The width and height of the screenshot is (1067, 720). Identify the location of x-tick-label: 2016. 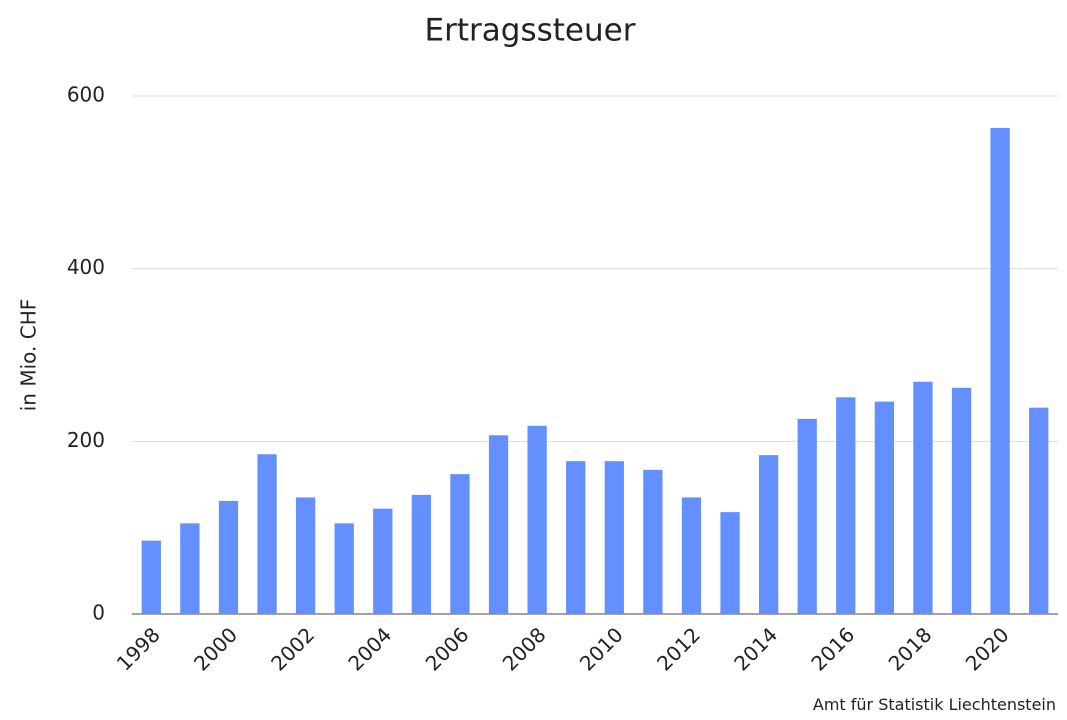
(832, 649).